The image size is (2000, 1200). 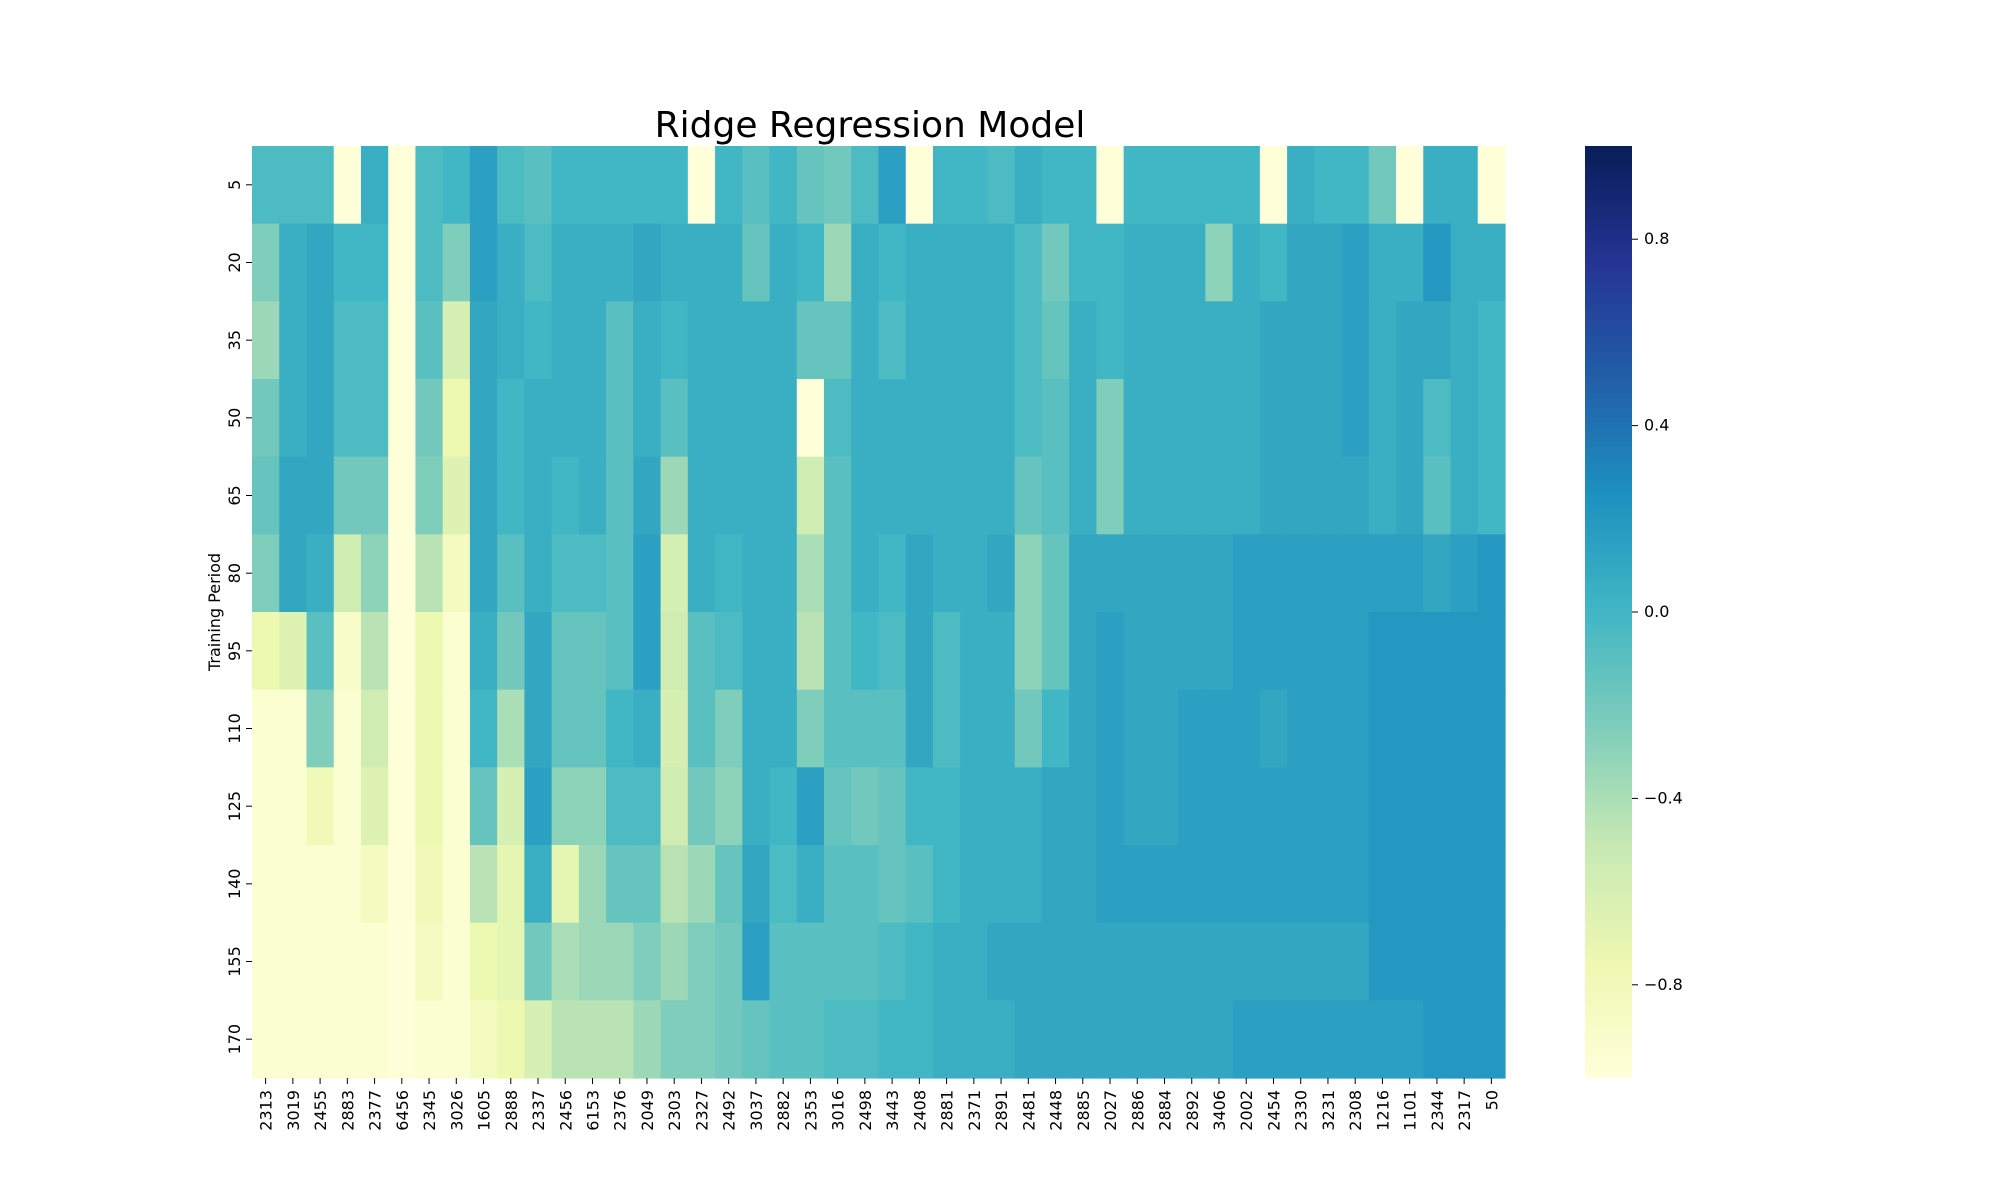 I want to click on x-tick-label: 1101, so click(x=1410, y=1110).